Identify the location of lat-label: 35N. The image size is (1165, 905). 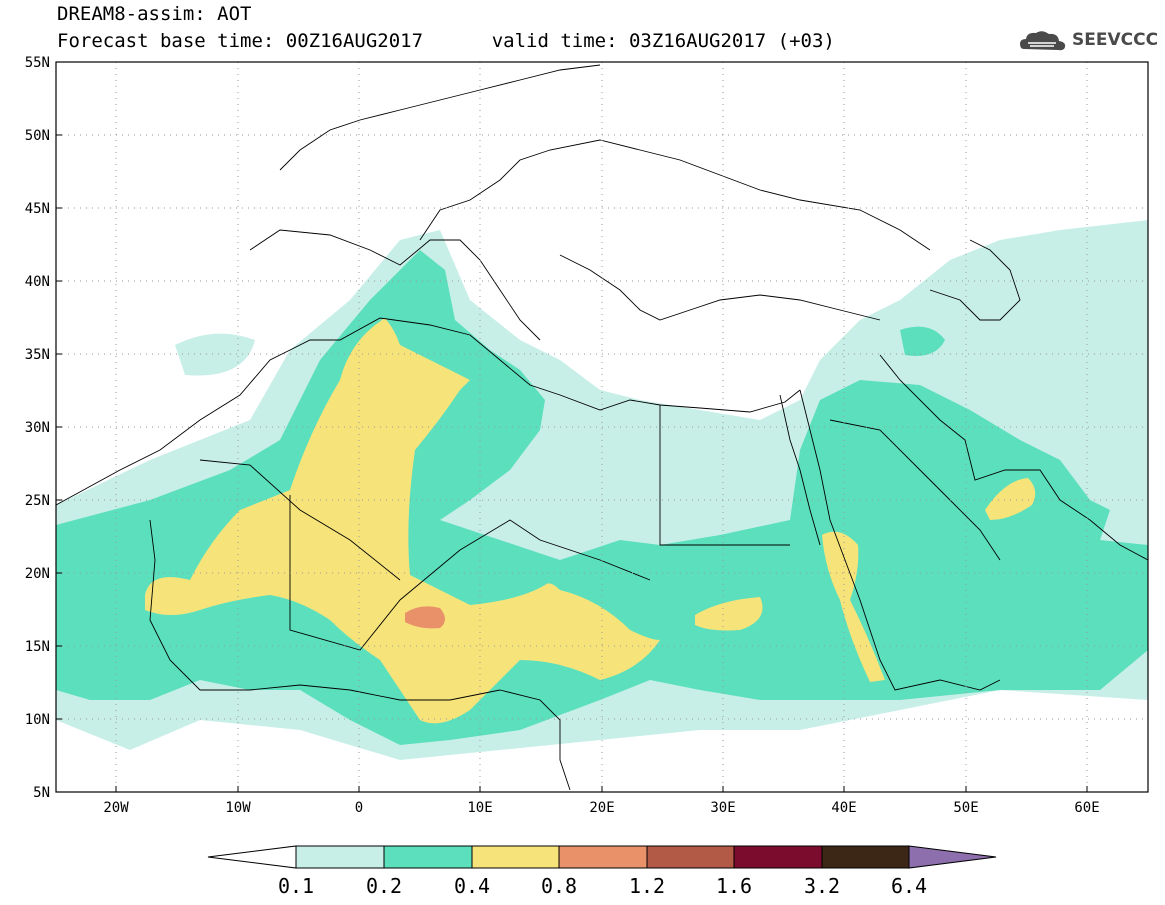
(37, 355).